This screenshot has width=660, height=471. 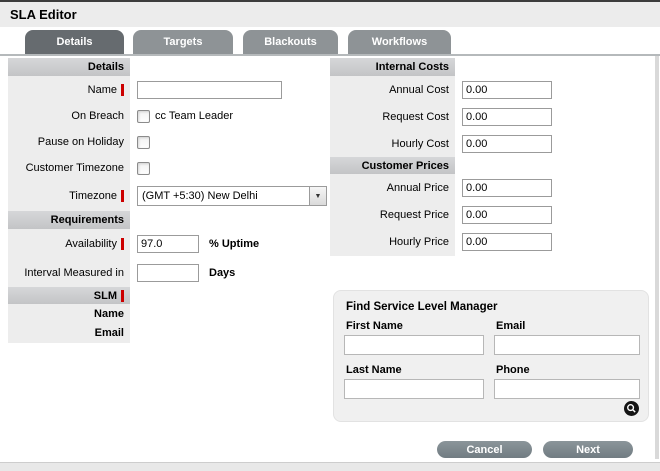 What do you see at coordinates (43, 14) in the screenshot?
I see `page-title: SLA Editor` at bounding box center [43, 14].